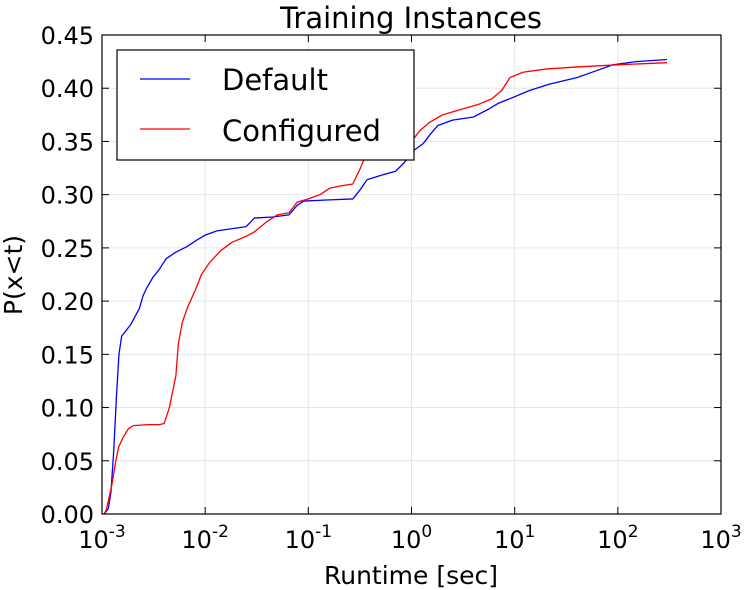 This screenshot has height=590, width=746. Describe the element at coordinates (67, 355) in the screenshot. I see `y-tick-label: 0.15` at that location.